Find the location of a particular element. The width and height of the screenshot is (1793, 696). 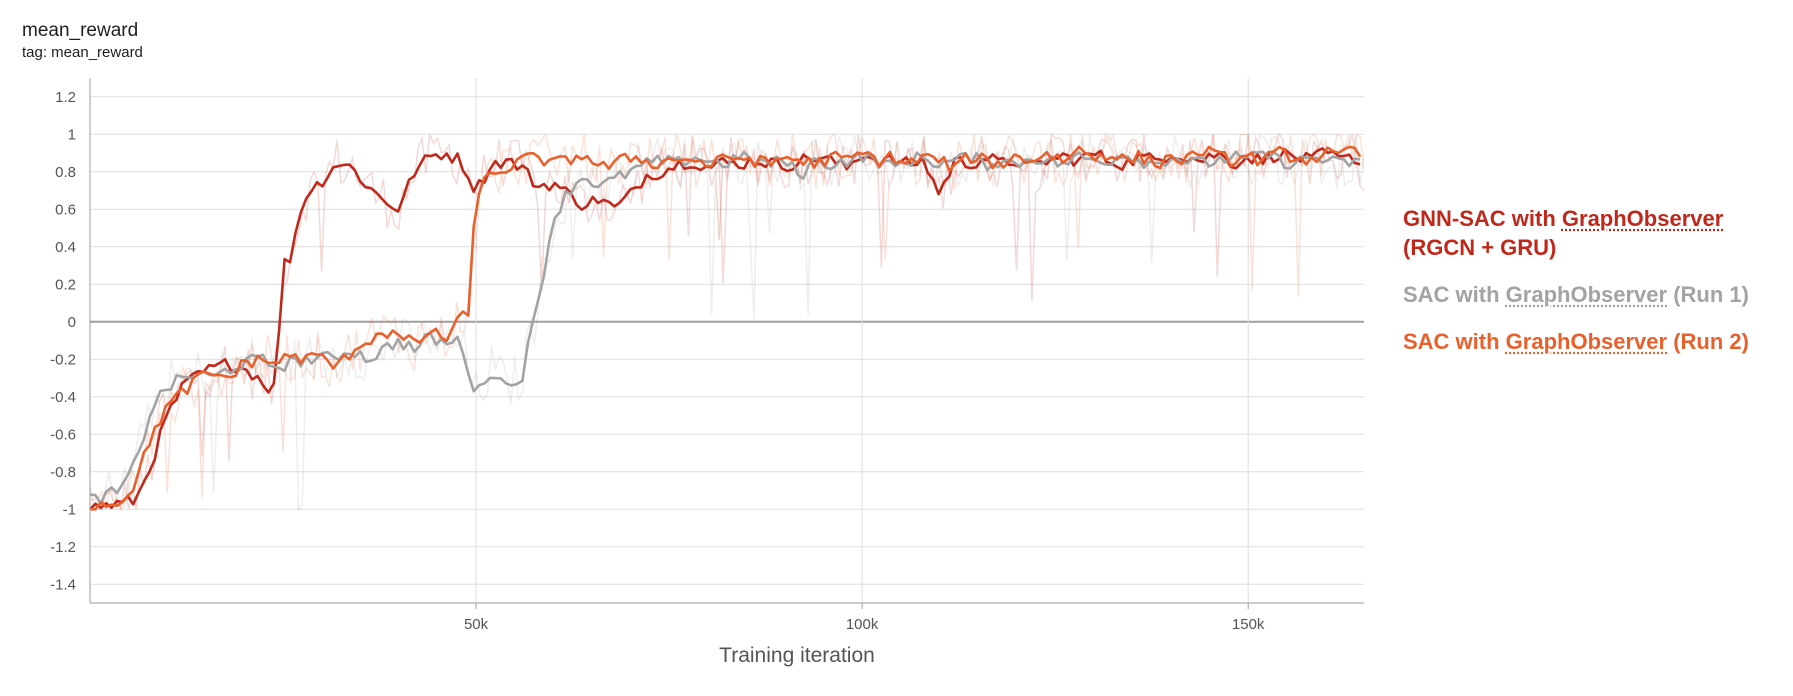

y-tick-label: 0.2 is located at coordinates (65, 284).